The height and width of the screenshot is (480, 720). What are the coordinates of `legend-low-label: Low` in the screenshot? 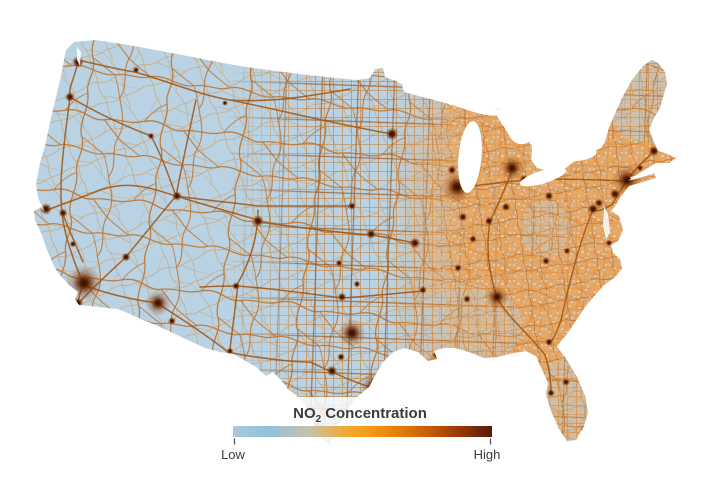 It's located at (233, 454).